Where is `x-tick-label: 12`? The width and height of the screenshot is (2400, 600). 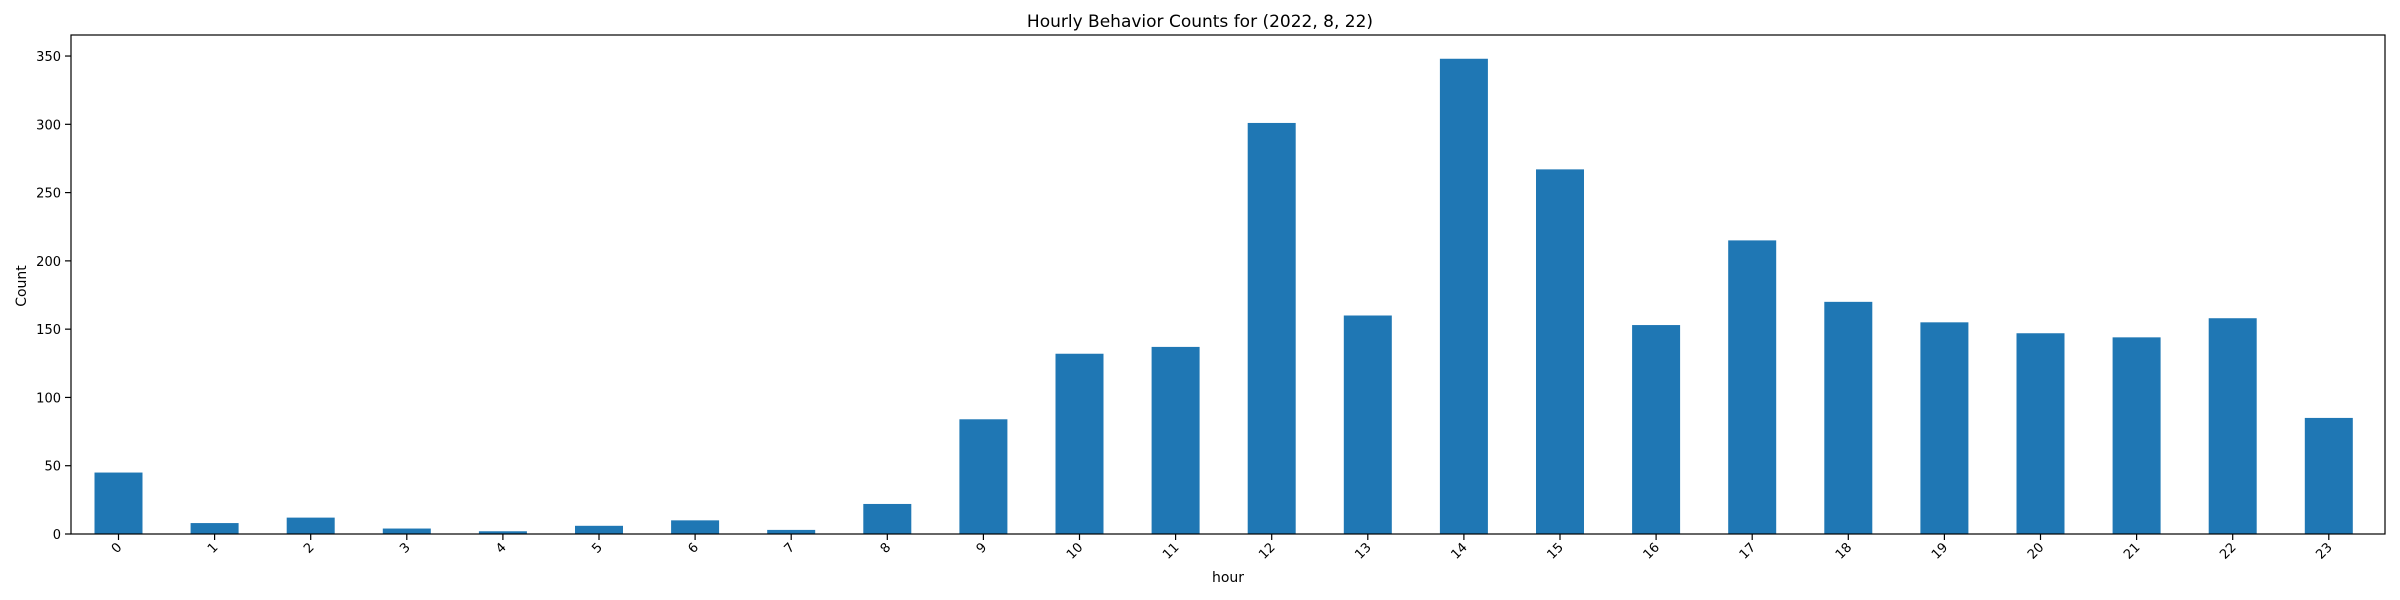 x-tick-label: 12 is located at coordinates (1267, 551).